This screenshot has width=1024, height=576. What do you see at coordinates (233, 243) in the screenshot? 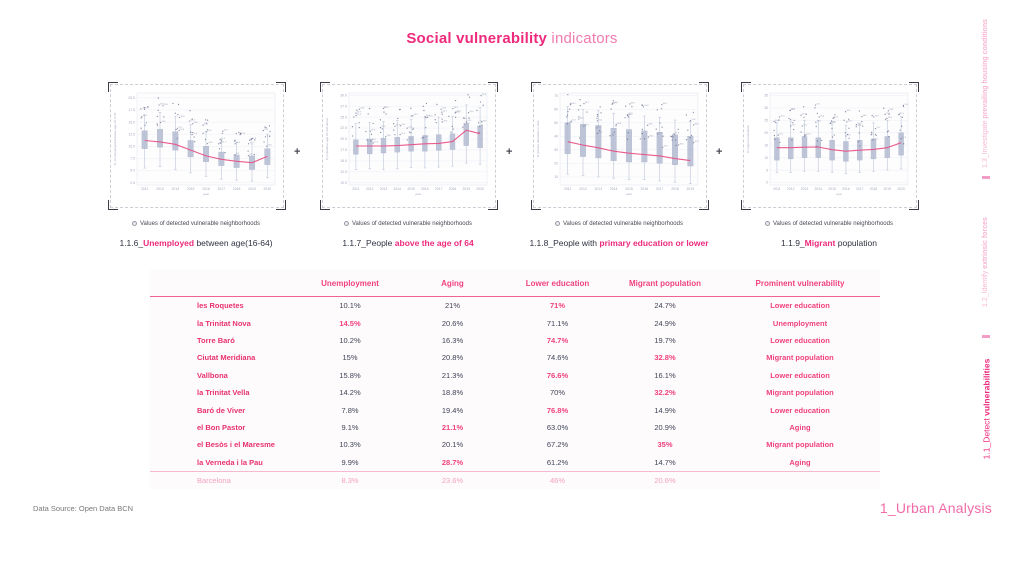
I see `caption-text: between age(16-64)` at bounding box center [233, 243].